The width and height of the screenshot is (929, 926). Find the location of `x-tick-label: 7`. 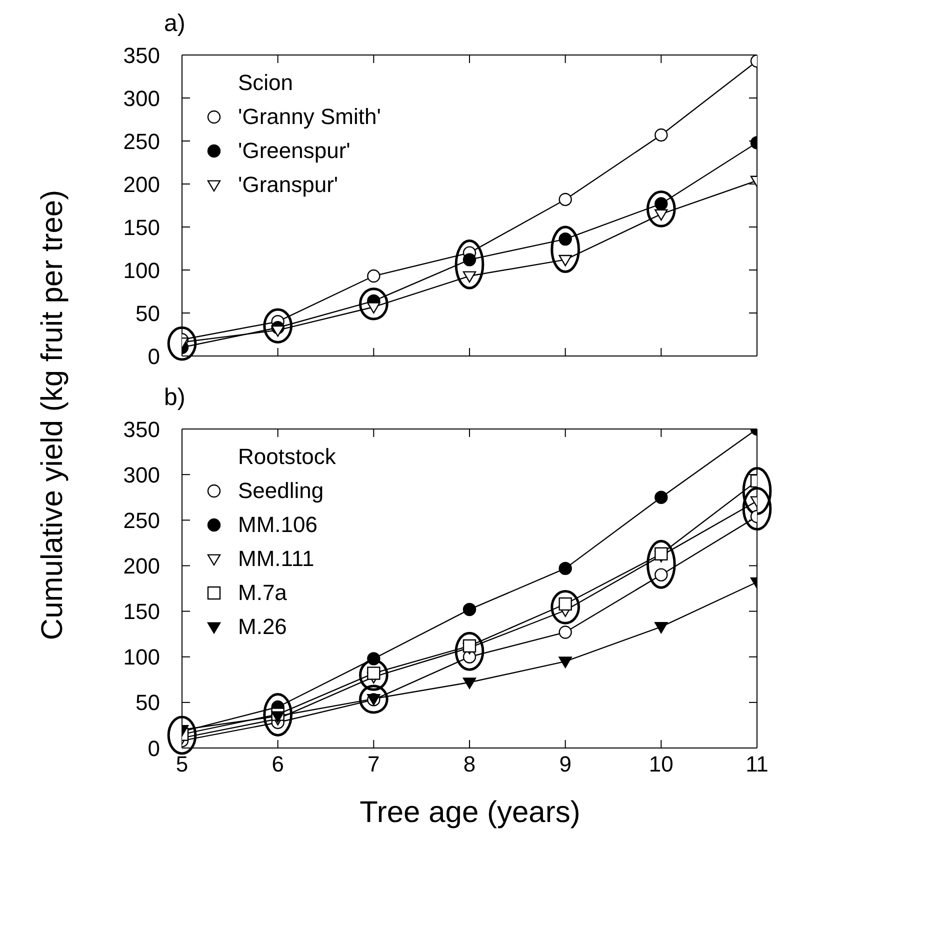

x-tick-label: 7 is located at coordinates (374, 764).